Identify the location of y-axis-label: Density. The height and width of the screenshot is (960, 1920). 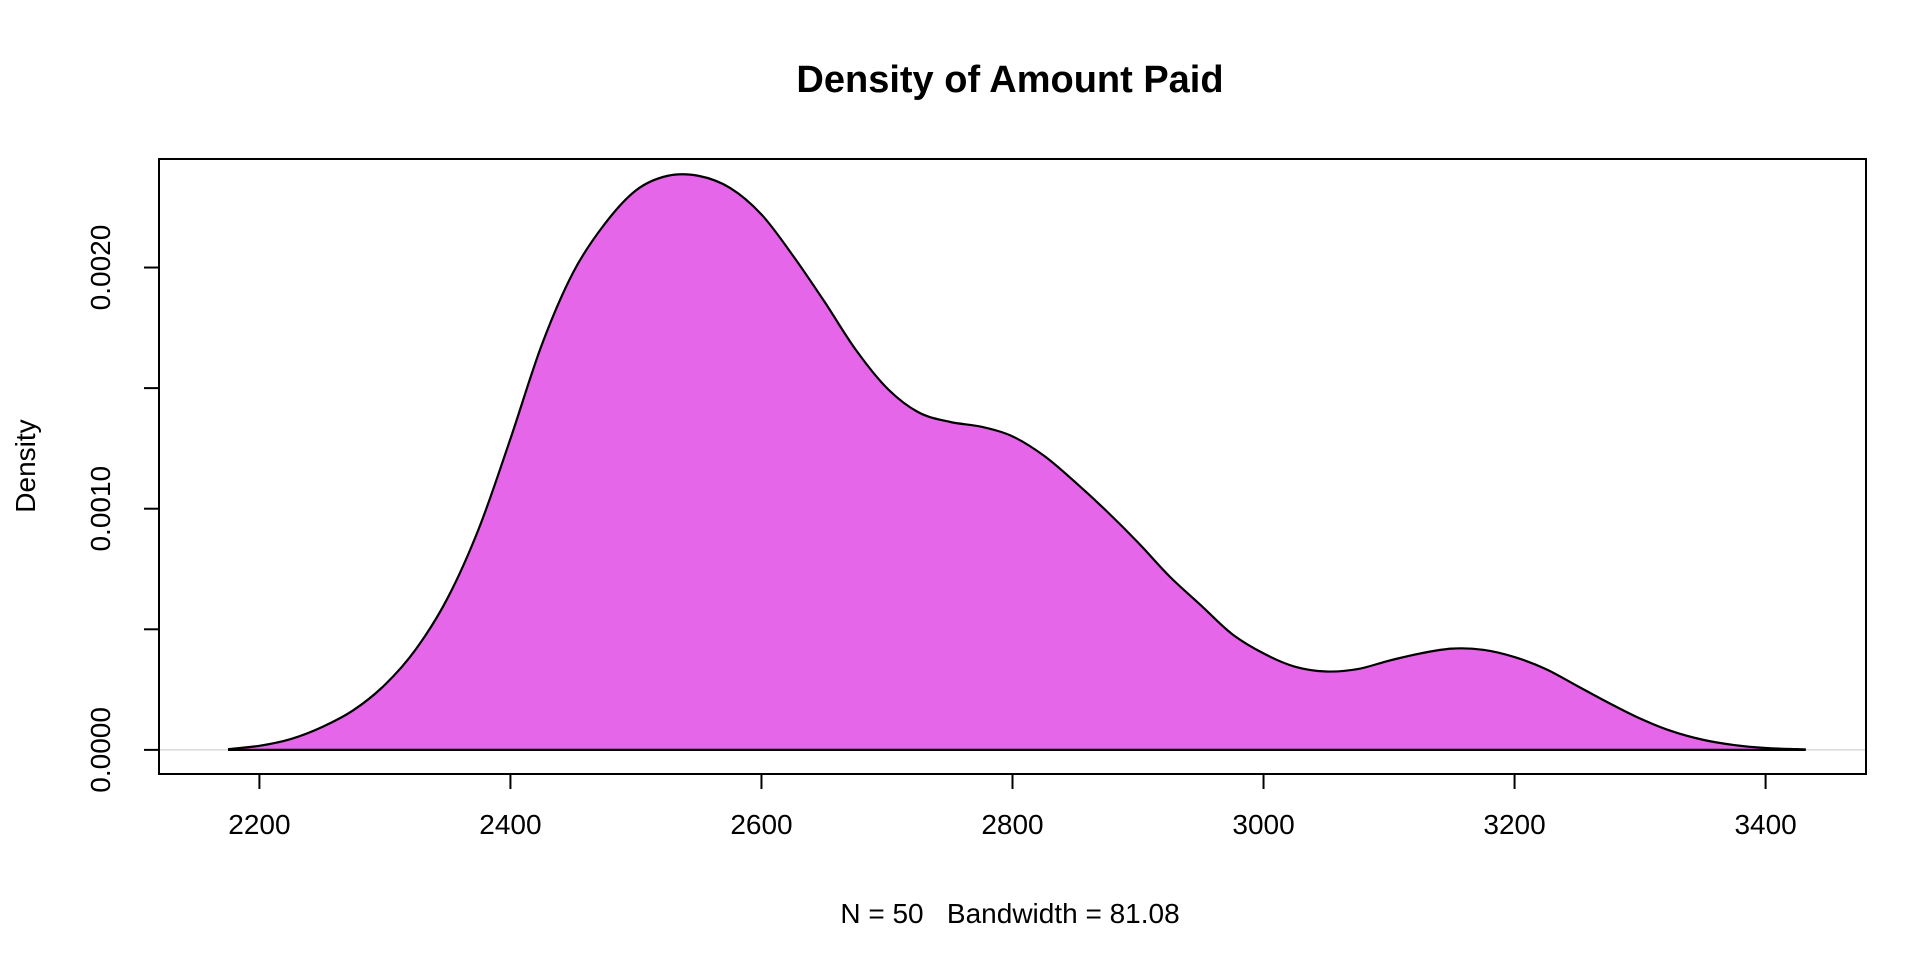
(25, 465).